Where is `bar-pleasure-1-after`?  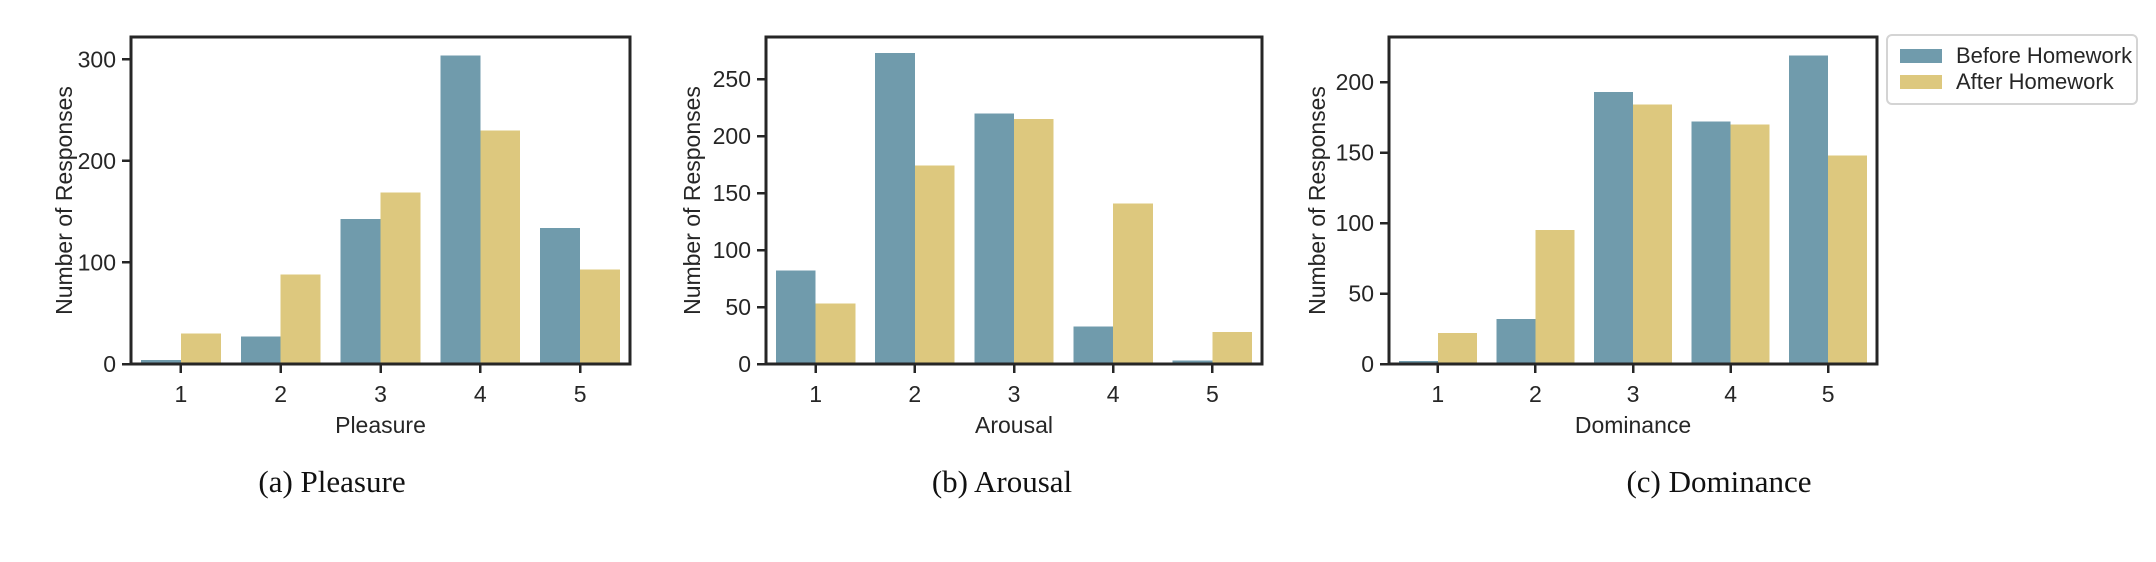
bar-pleasure-1-after is located at coordinates (200, 348).